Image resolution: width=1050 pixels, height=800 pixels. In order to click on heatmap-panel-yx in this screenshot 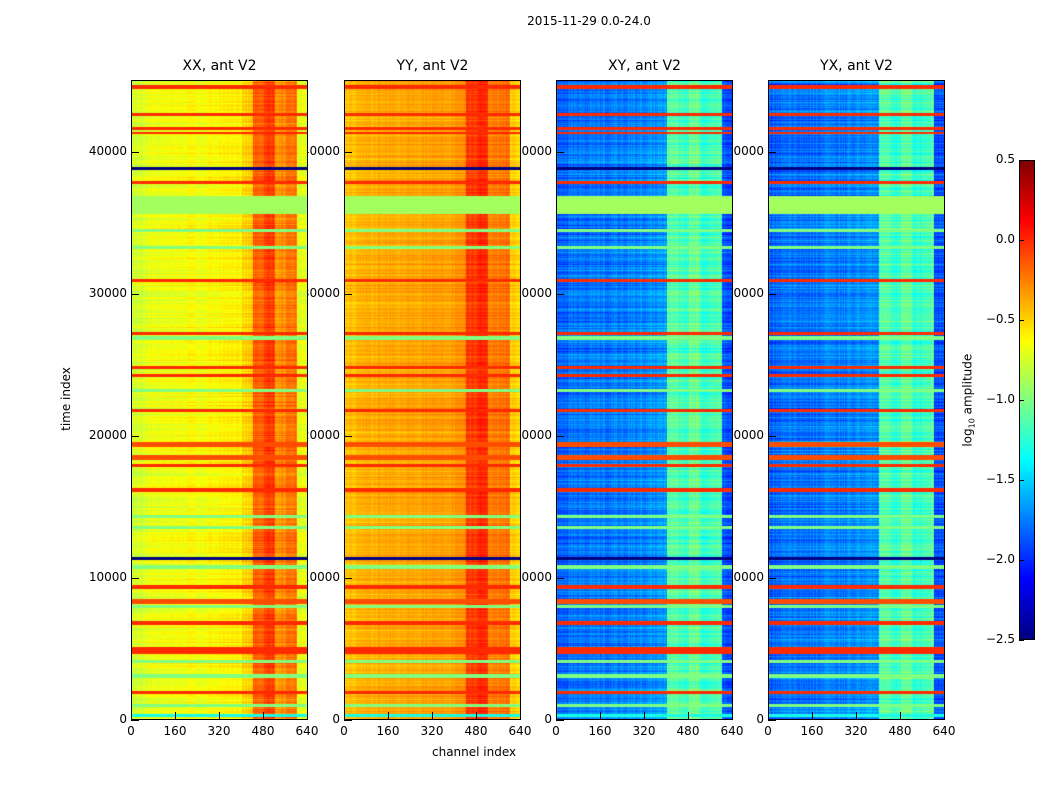, I will do `click(856, 400)`.